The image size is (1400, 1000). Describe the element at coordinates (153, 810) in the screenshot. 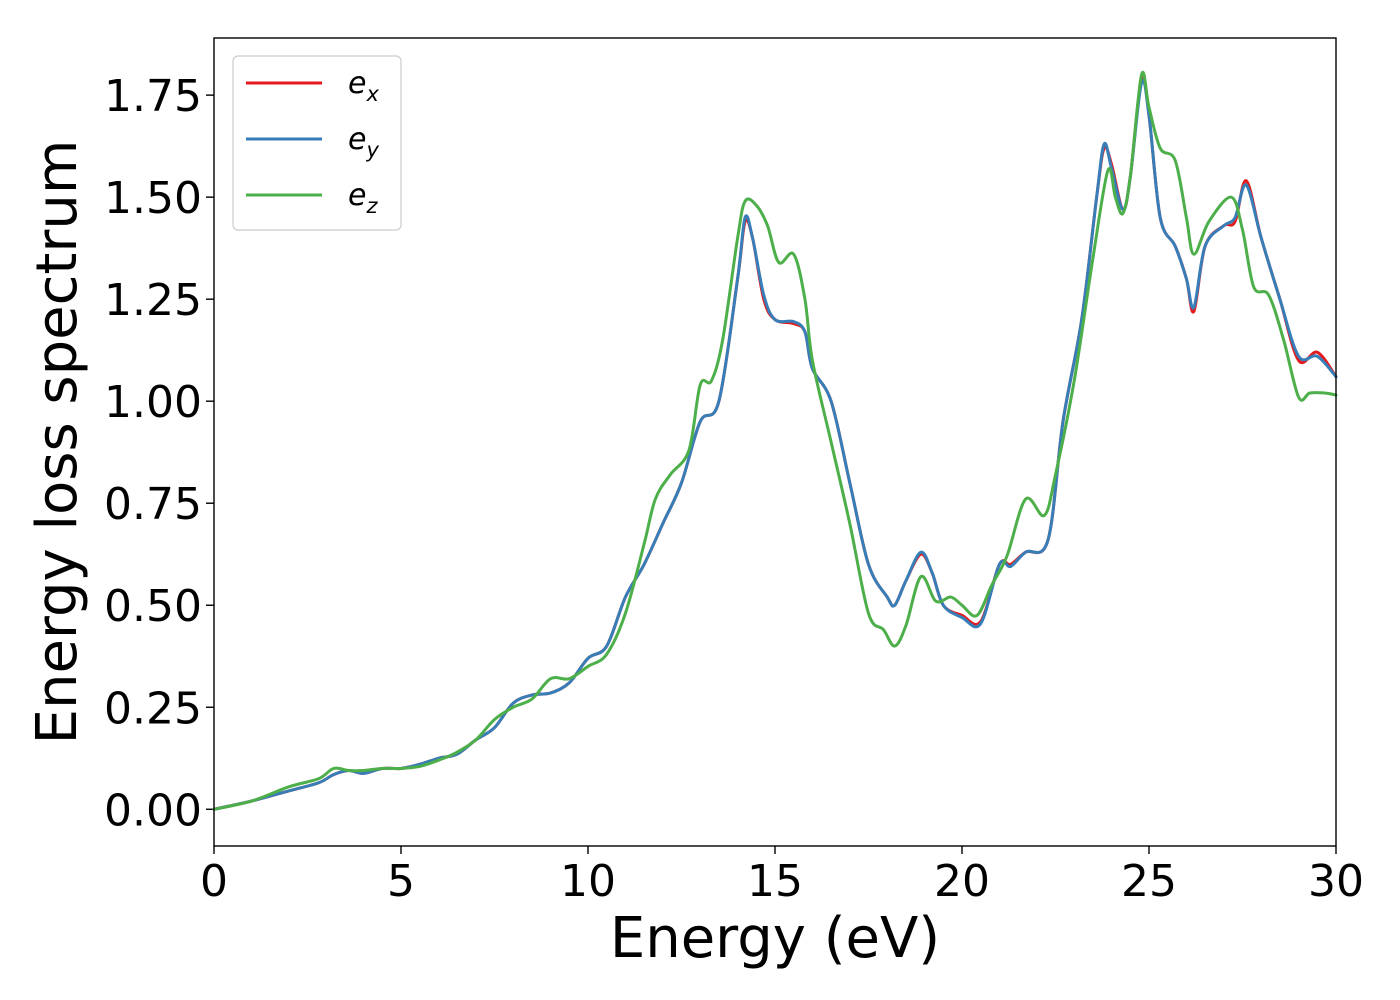

I see `y-tick-label: 0.00` at that location.